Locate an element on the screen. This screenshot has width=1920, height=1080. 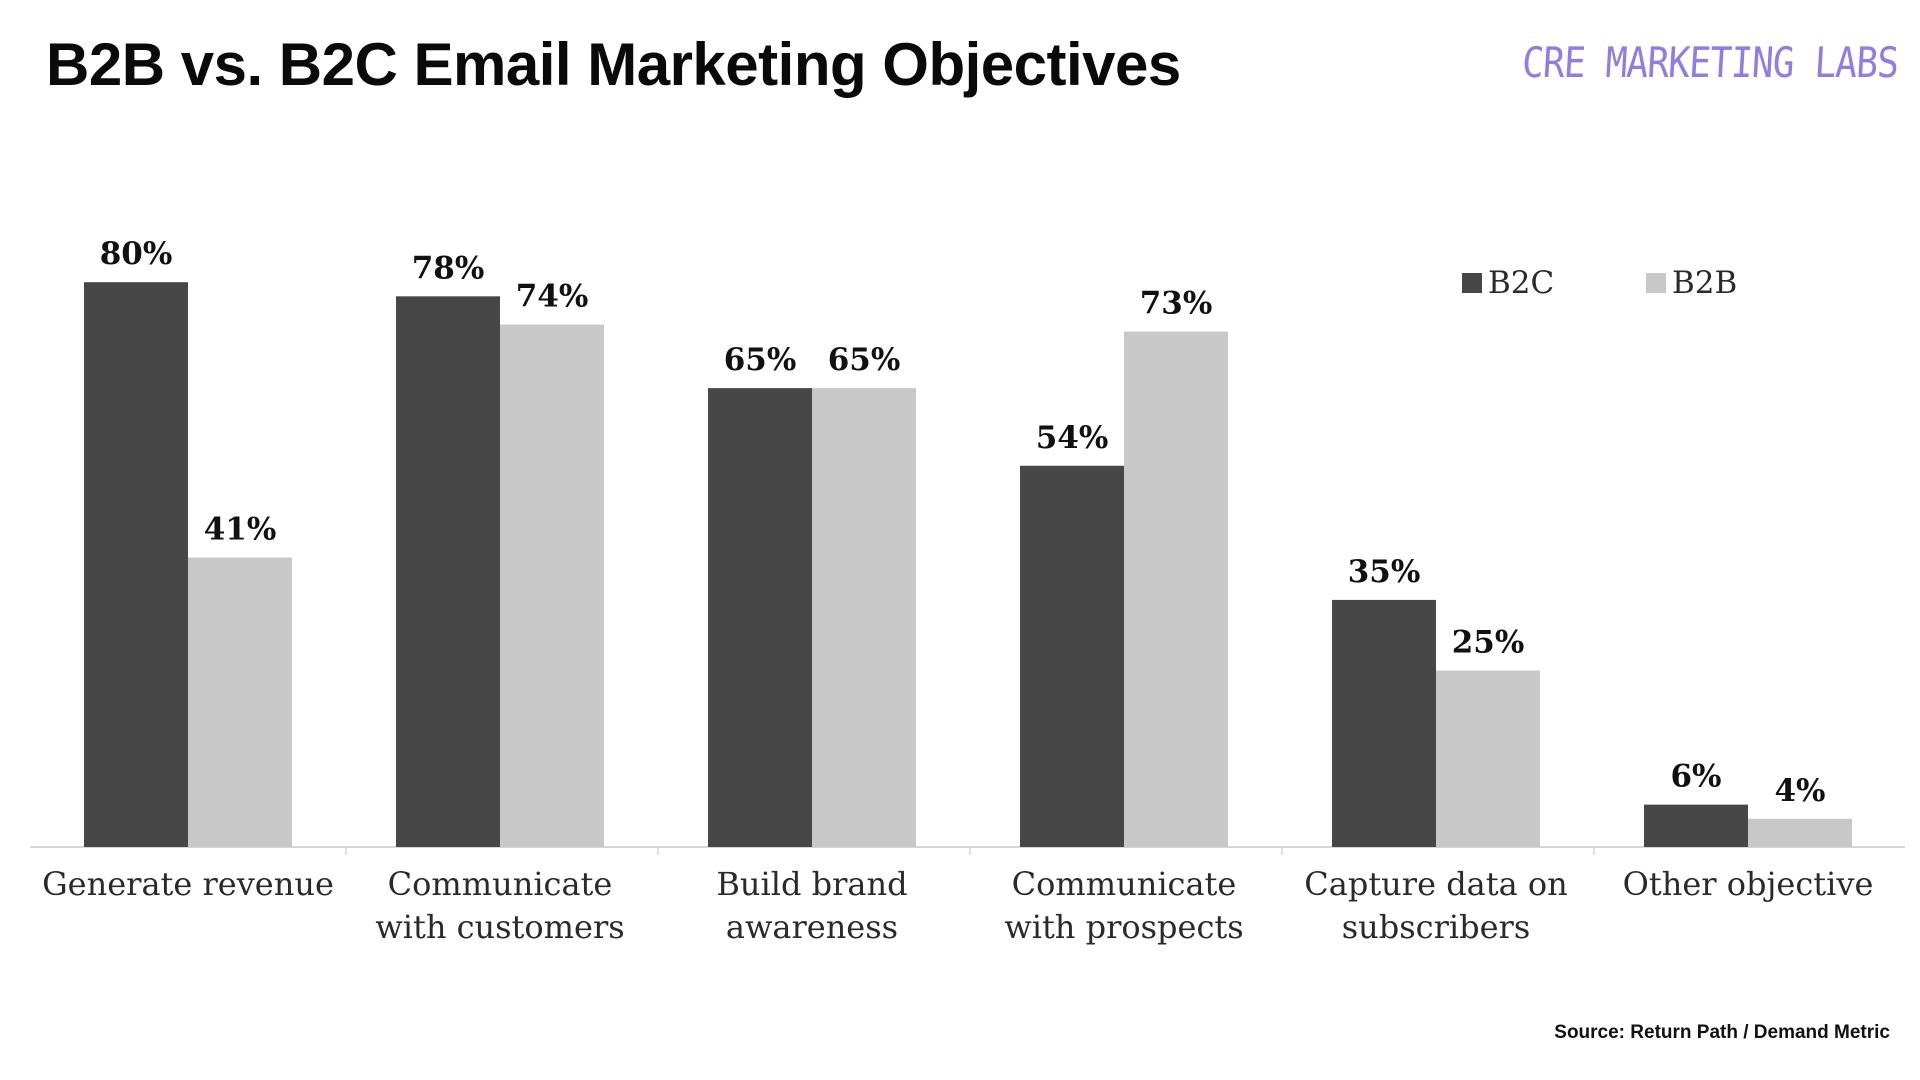
x-tick-label: Build brand is located at coordinates (811, 884).